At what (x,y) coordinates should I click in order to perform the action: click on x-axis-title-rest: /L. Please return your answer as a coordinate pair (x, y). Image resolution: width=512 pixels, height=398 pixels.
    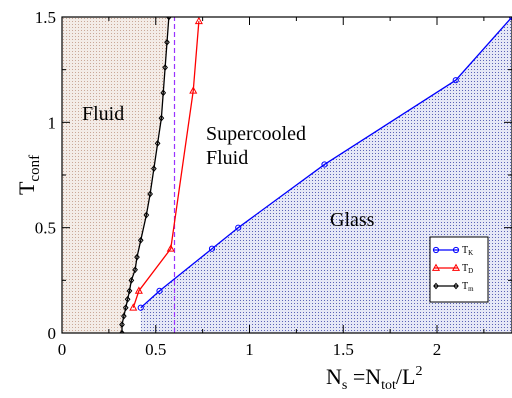
    Looking at the image, I should click on (406, 376).